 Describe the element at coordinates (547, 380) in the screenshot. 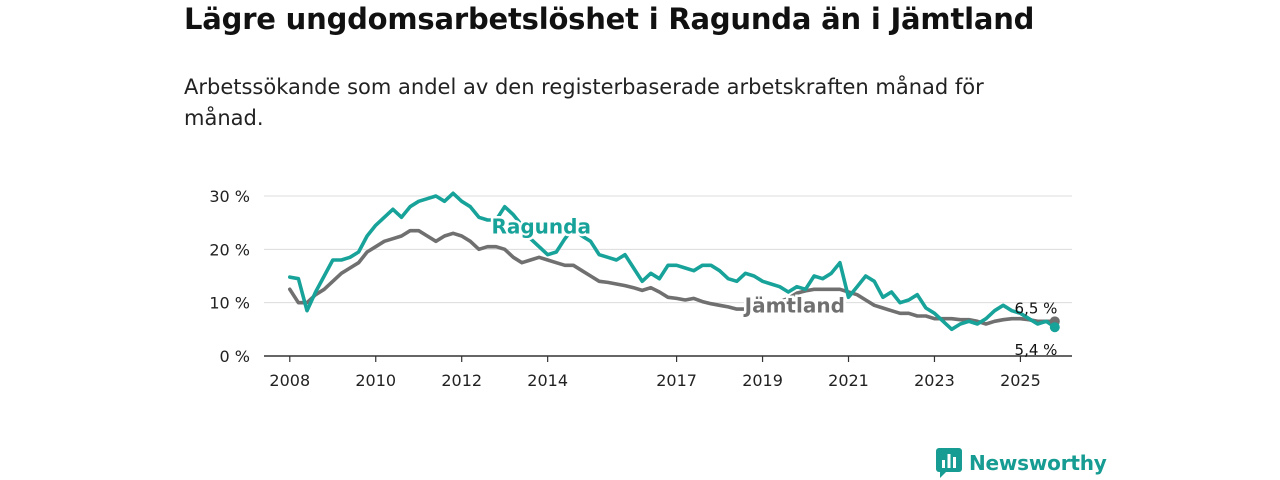

I see `x-tick-label: 2014` at that location.